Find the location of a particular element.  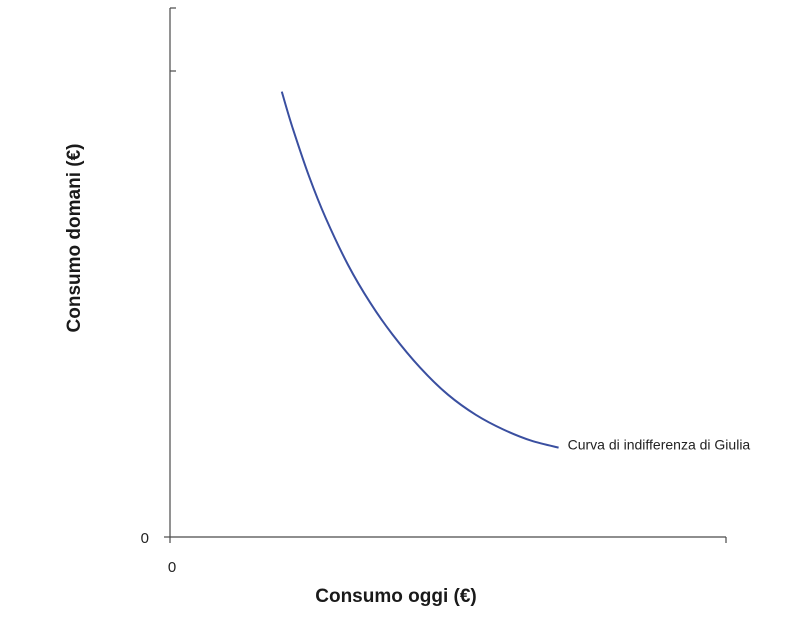

y-axis-tick-label-0: 0 is located at coordinates (145, 538).